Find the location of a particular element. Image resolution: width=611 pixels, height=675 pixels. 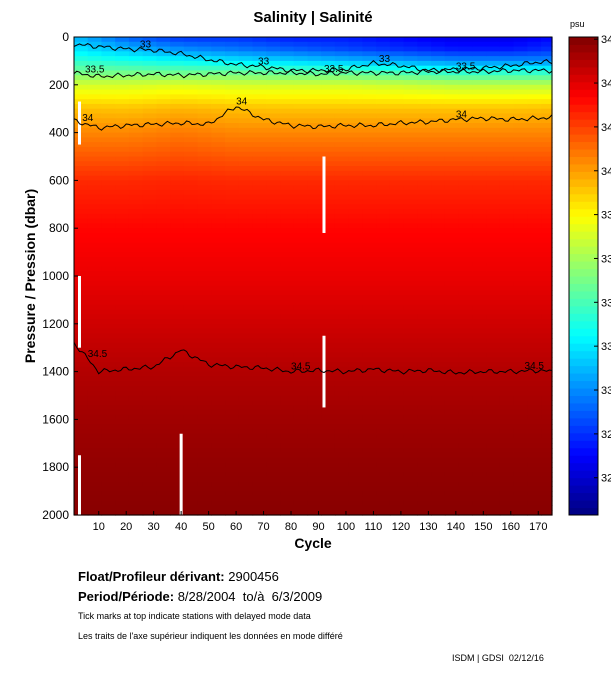

colorbar-tick-label: 33 is located at coordinates (606, 391).